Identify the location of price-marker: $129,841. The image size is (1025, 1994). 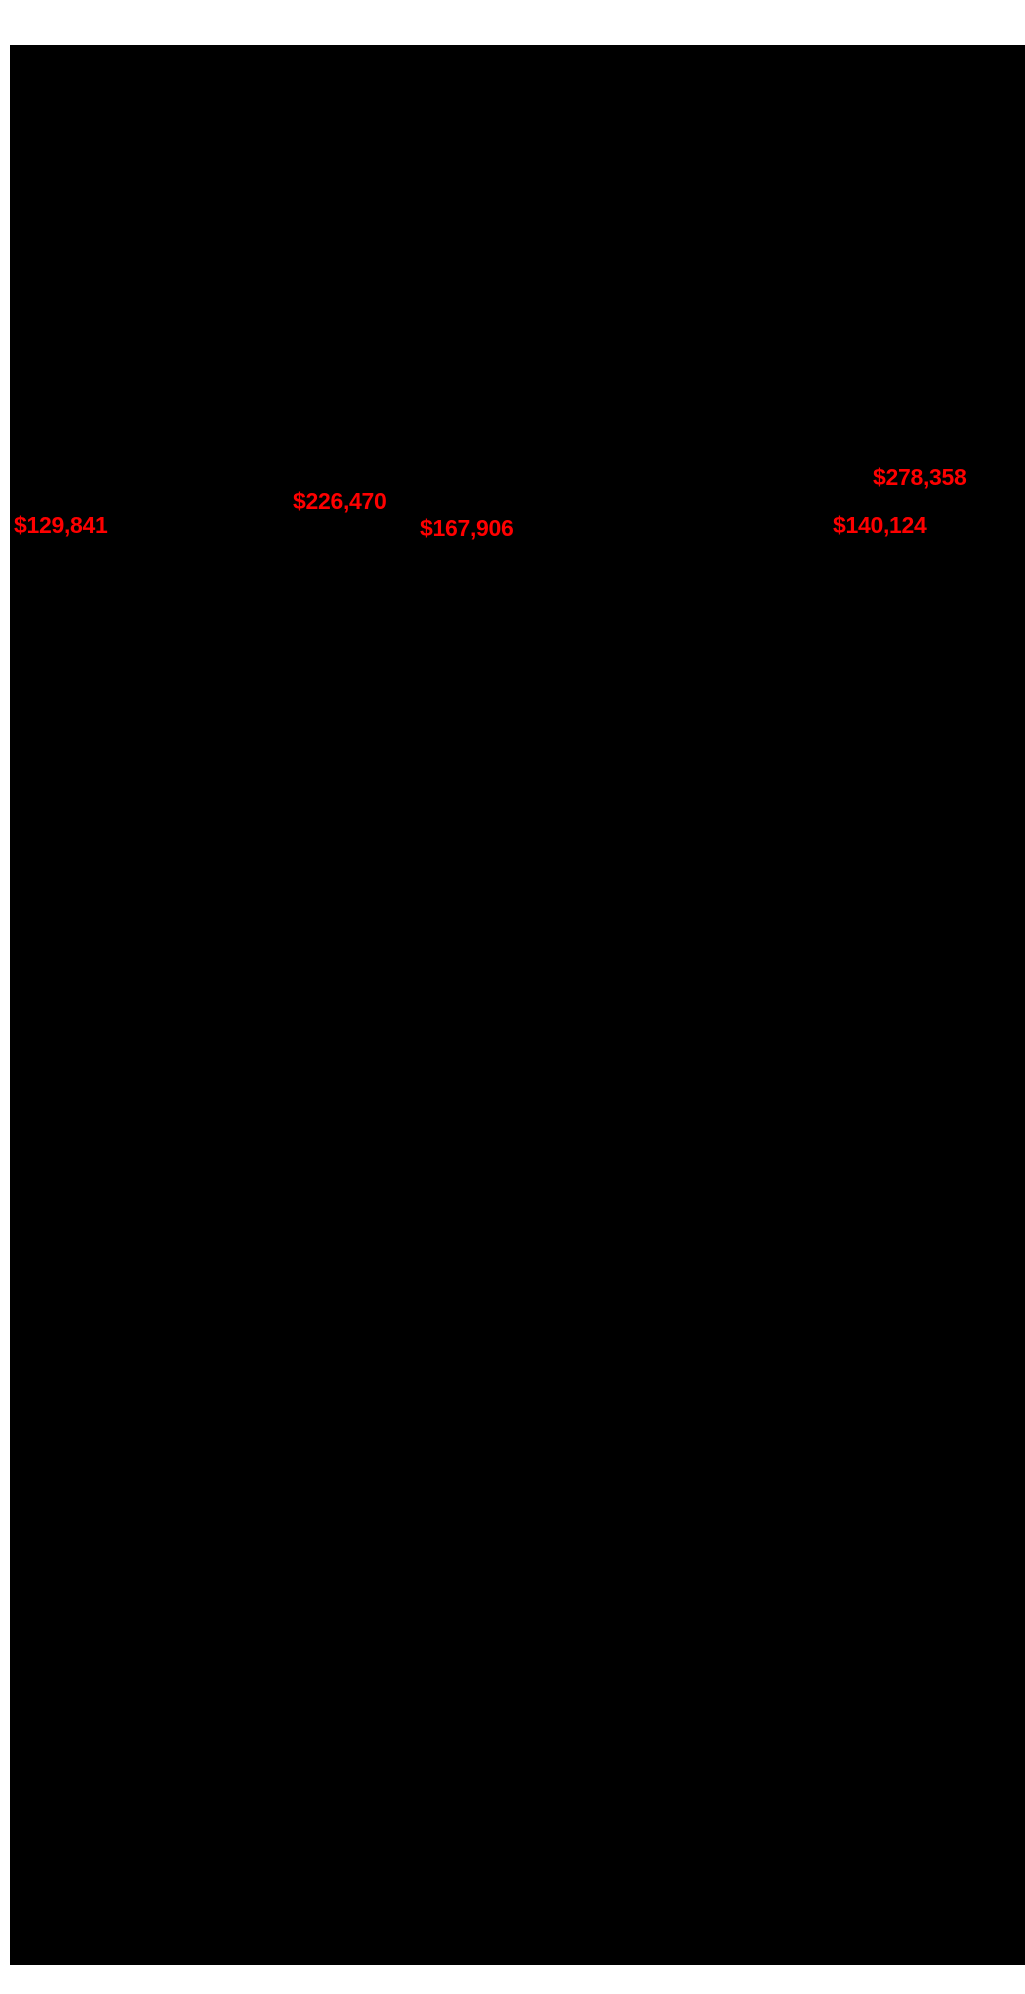
(61, 525).